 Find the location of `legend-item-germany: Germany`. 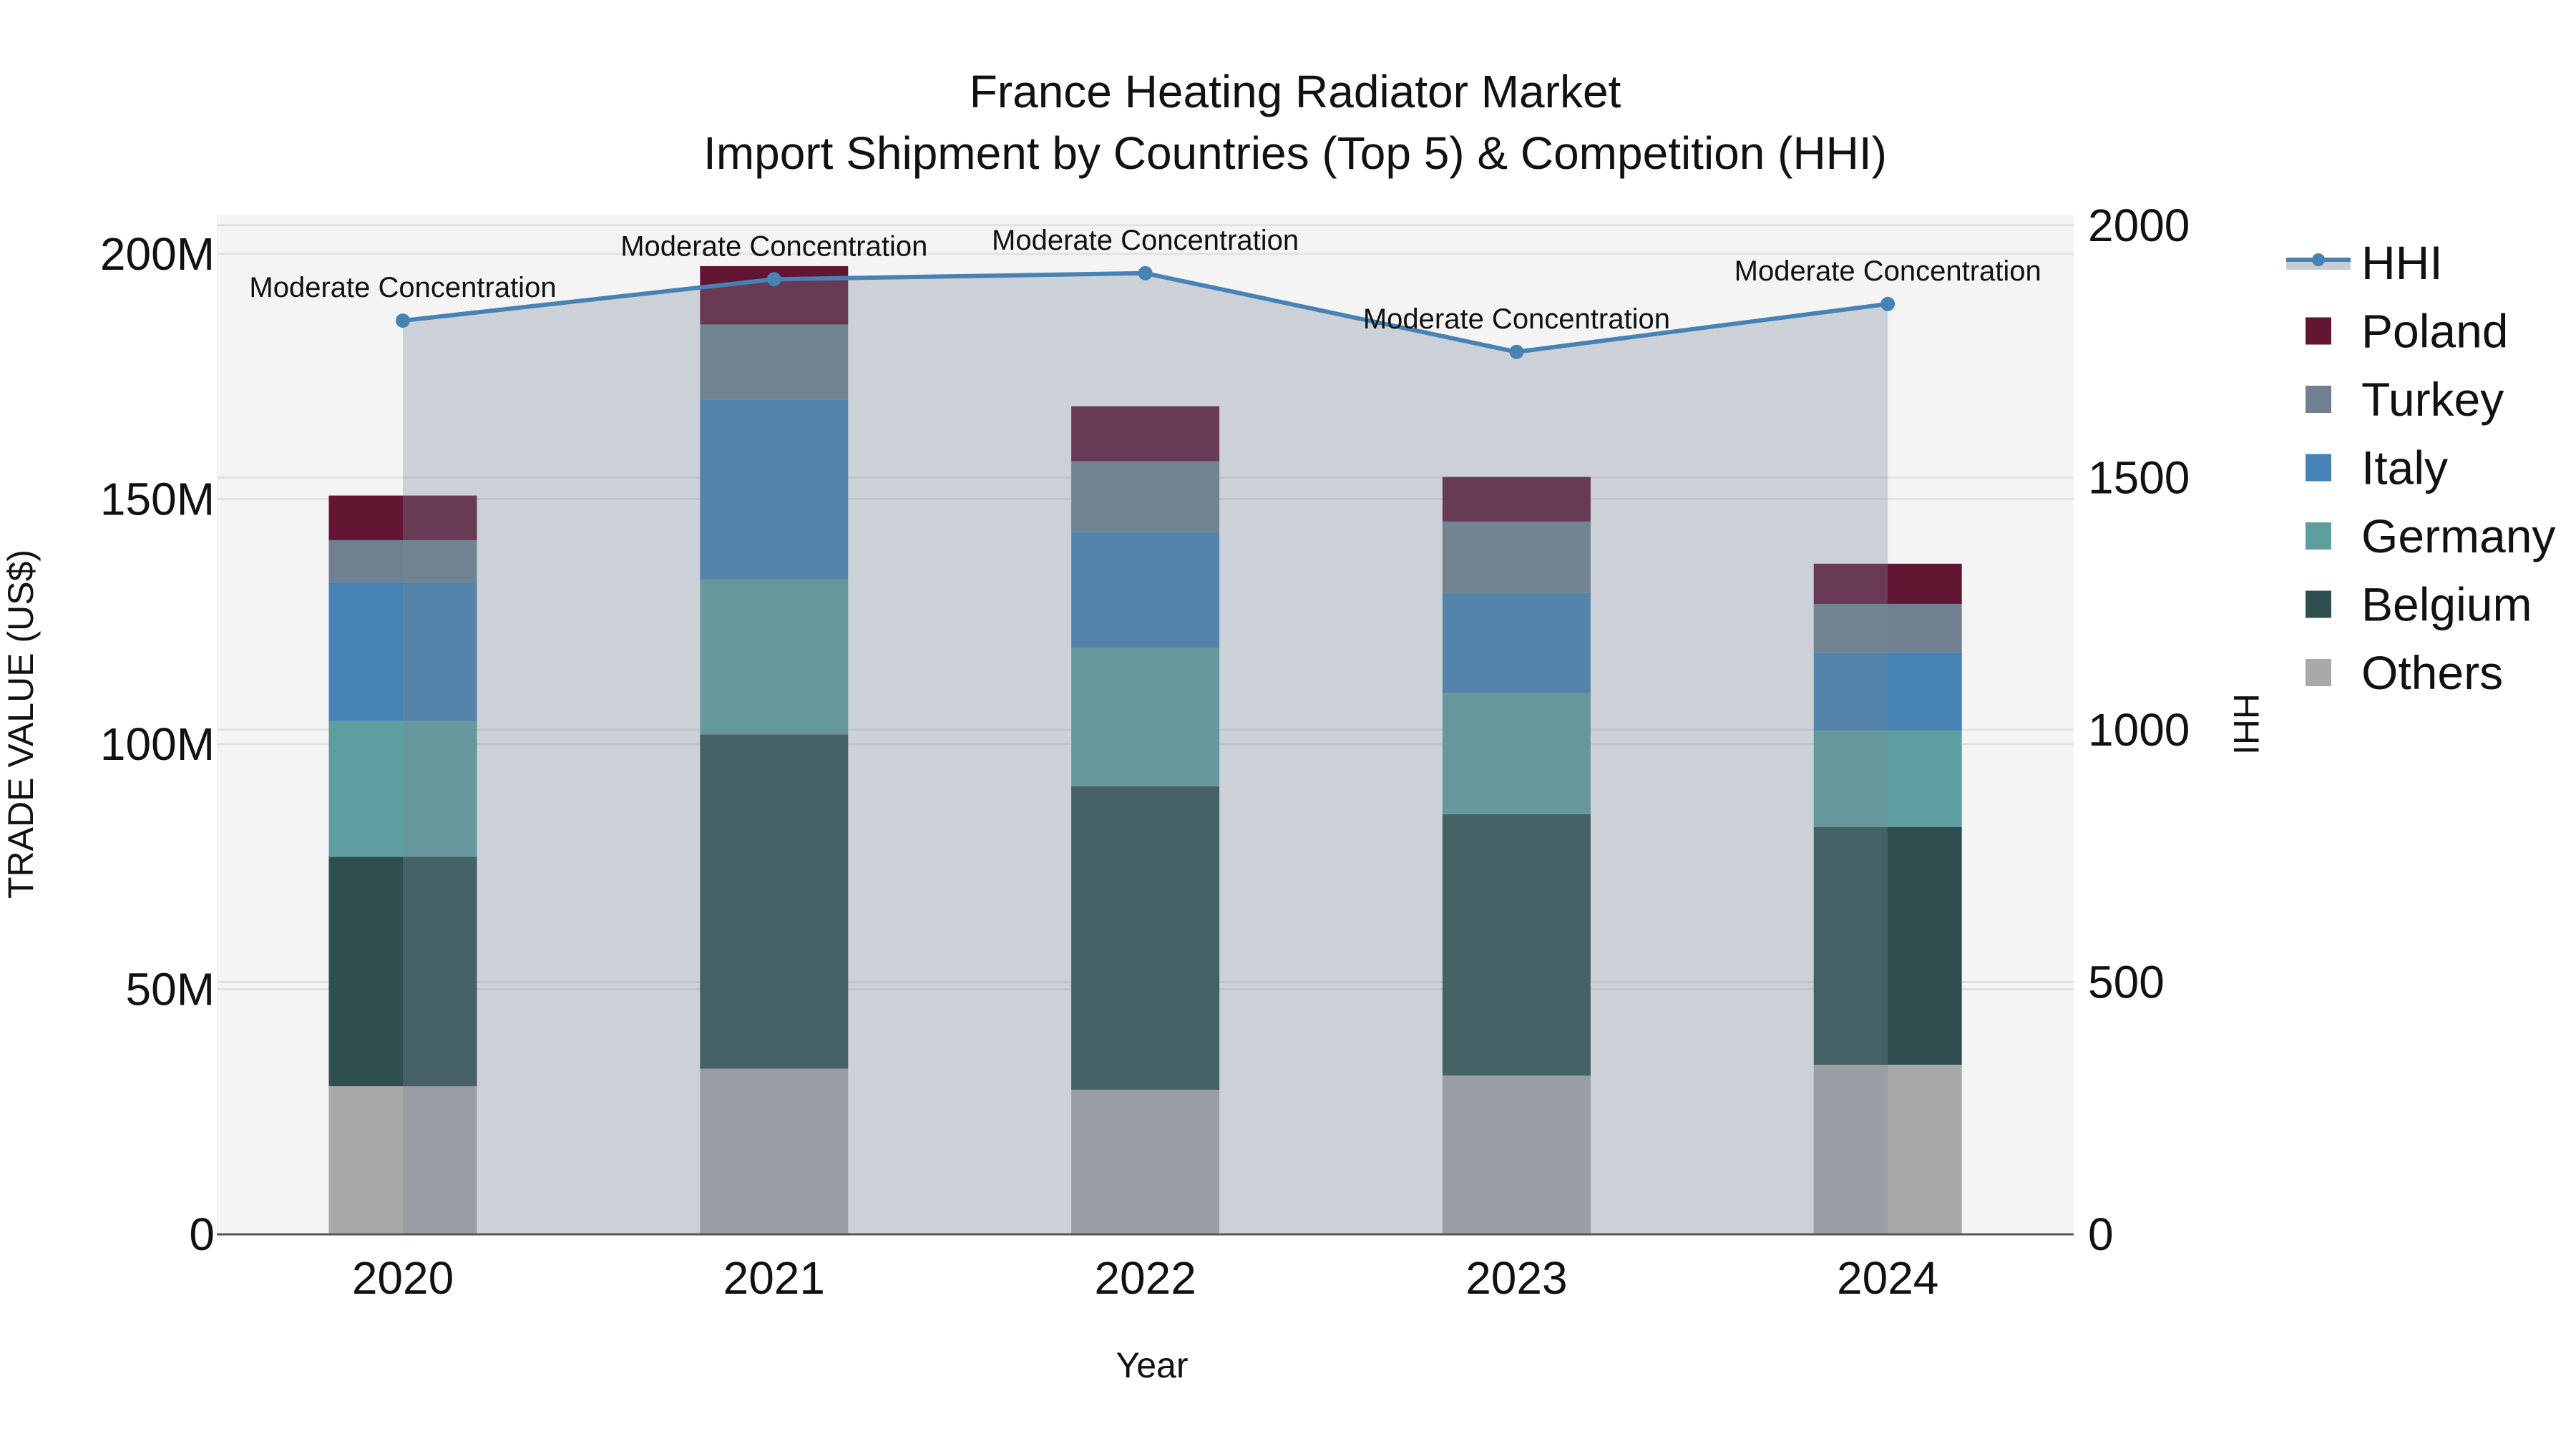

legend-item-germany: Germany is located at coordinates (2430, 535).